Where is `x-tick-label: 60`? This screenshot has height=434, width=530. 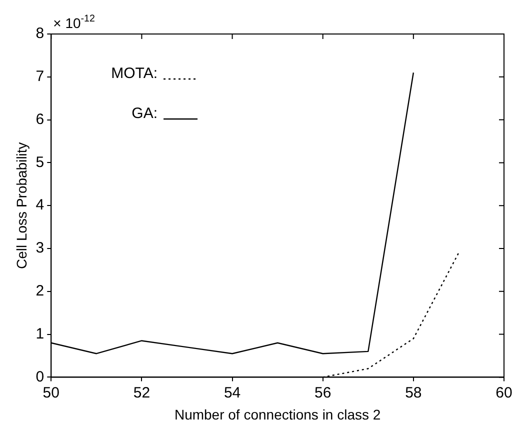
x-tick-label: 60 is located at coordinates (504, 393).